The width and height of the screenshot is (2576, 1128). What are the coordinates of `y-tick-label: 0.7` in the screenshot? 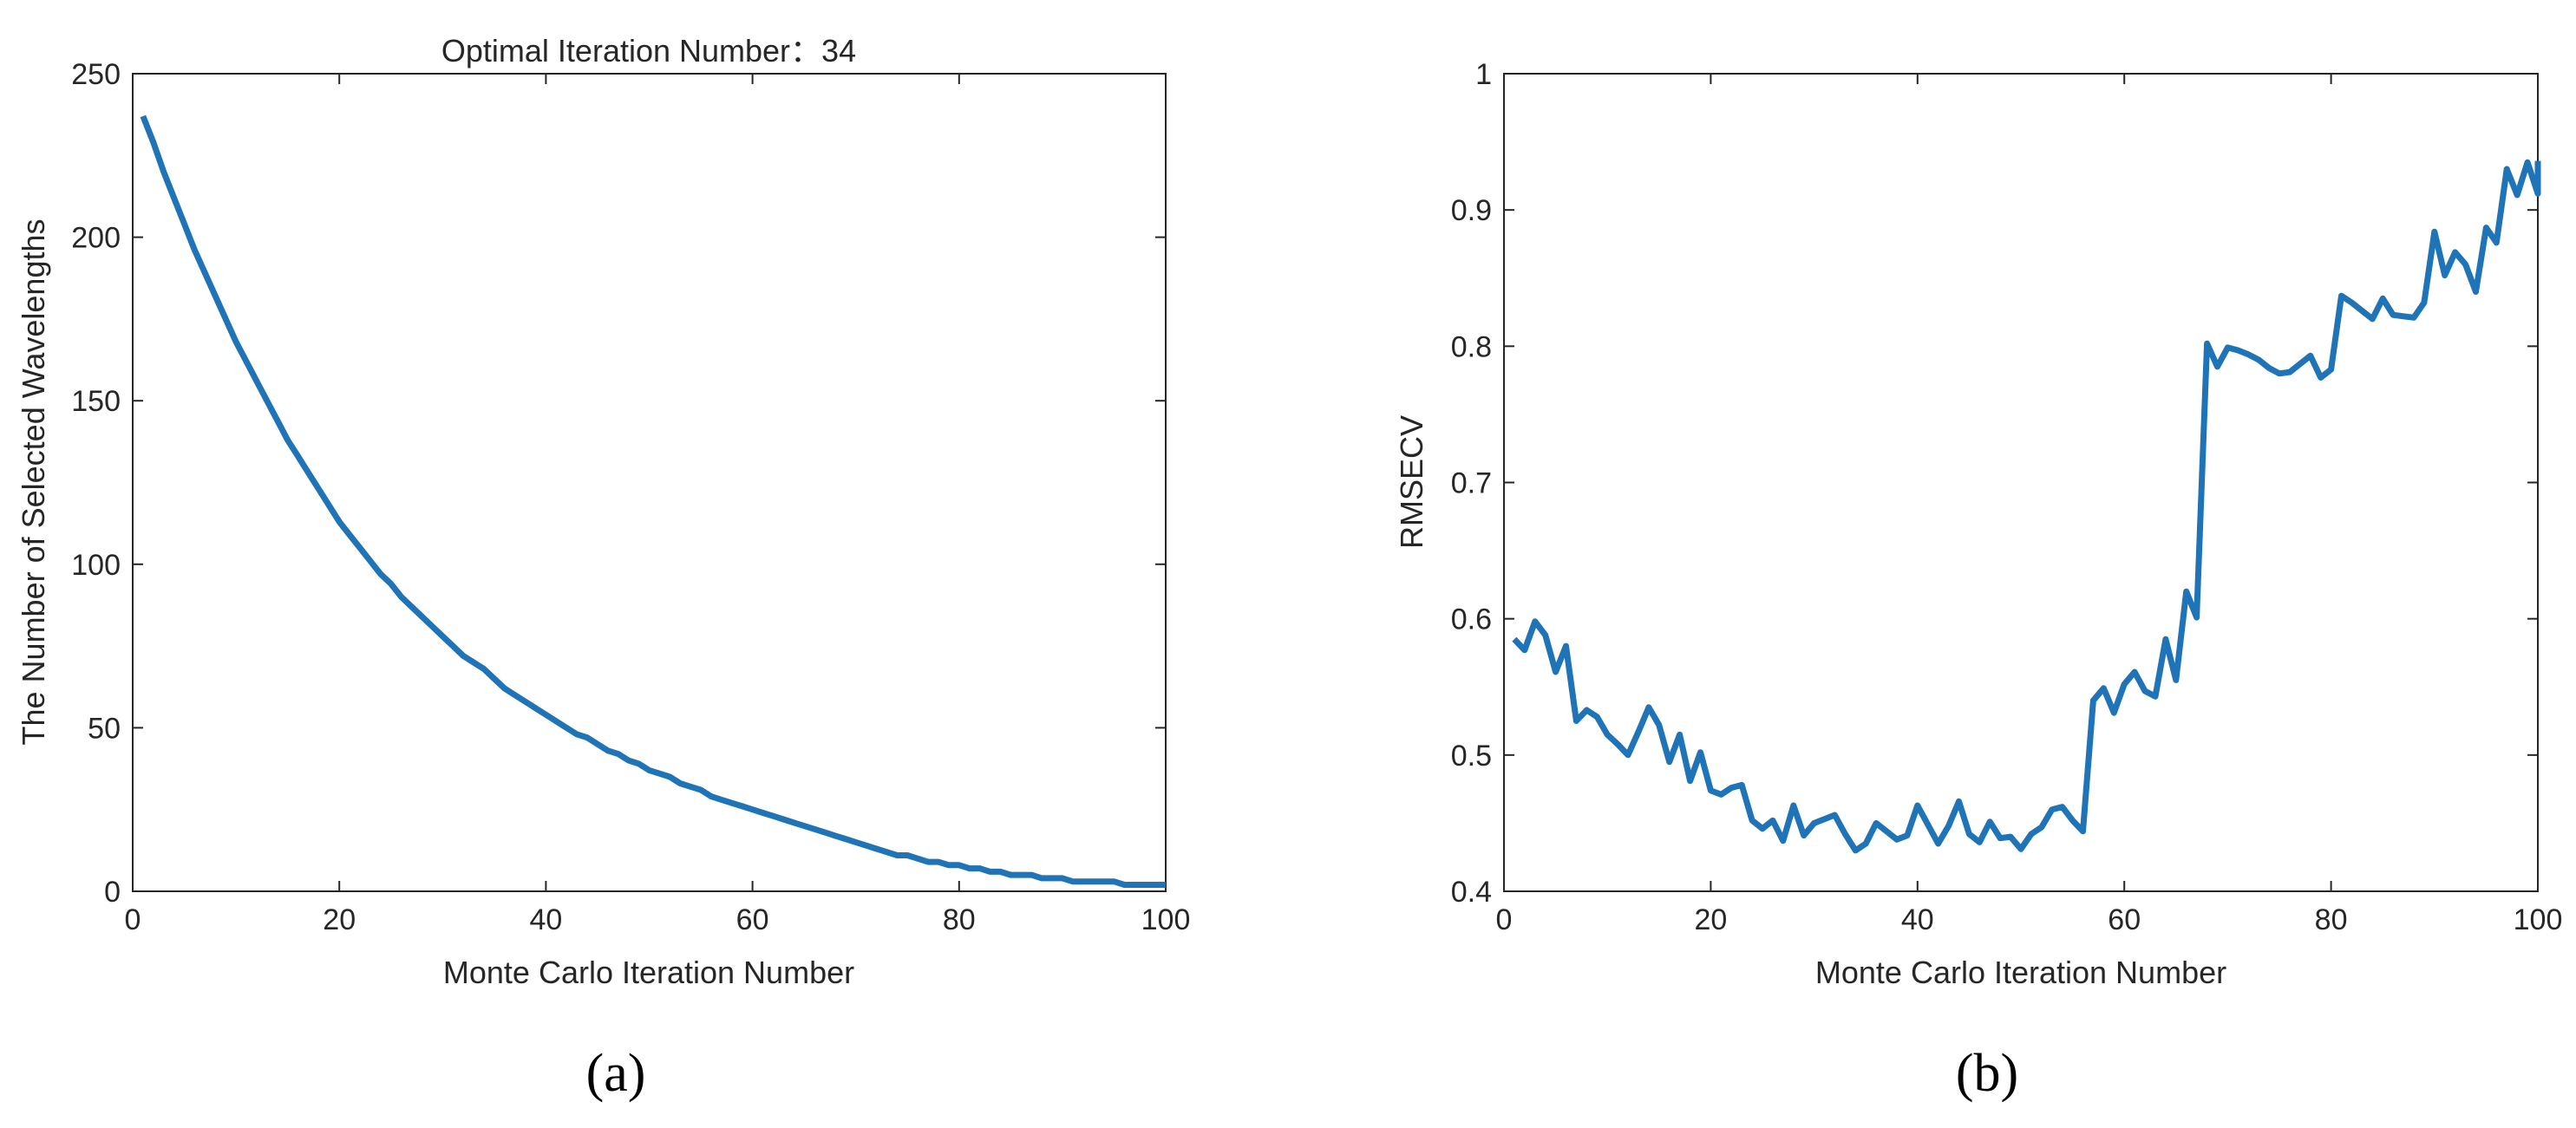 It's located at (1471, 483).